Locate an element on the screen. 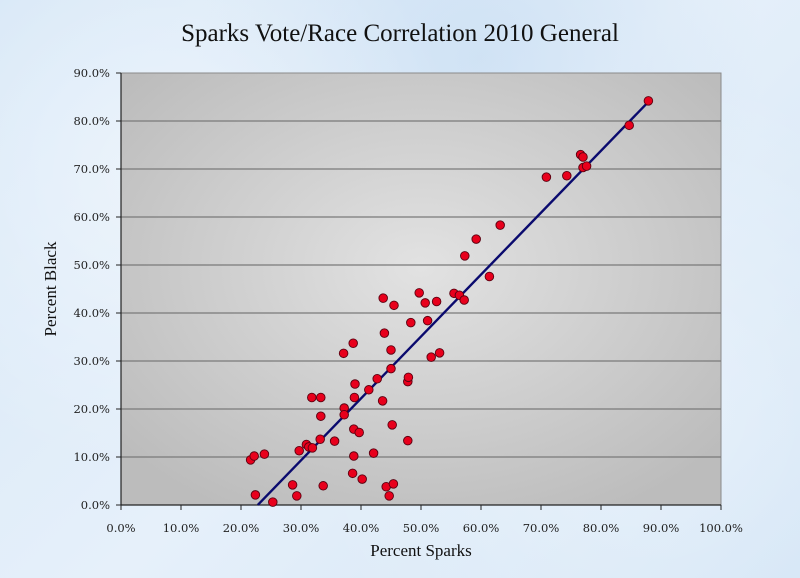 The width and height of the screenshot is (800, 578). y-tick-label: 50.0% is located at coordinates (91, 265).